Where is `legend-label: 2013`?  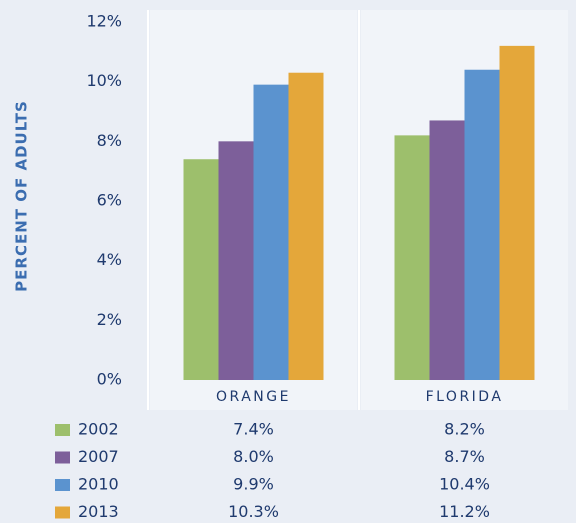 legend-label: 2013 is located at coordinates (98, 511).